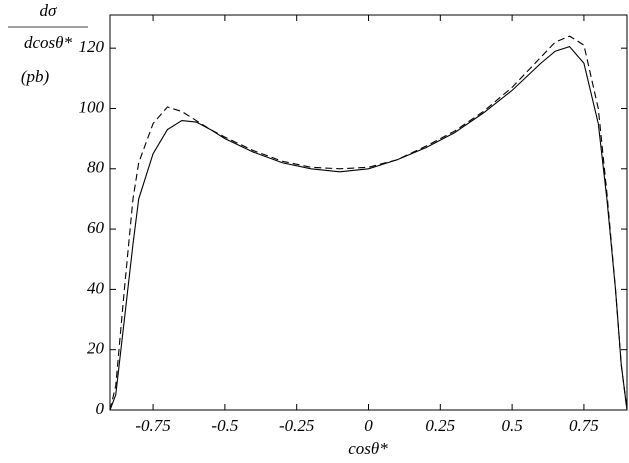 The image size is (629, 463). I want to click on x-tick-label: -0.75, so click(152, 425).